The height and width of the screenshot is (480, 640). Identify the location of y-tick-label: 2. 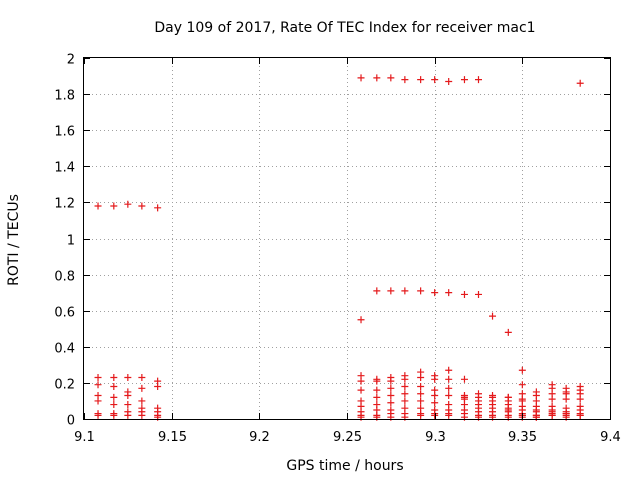
(71, 60).